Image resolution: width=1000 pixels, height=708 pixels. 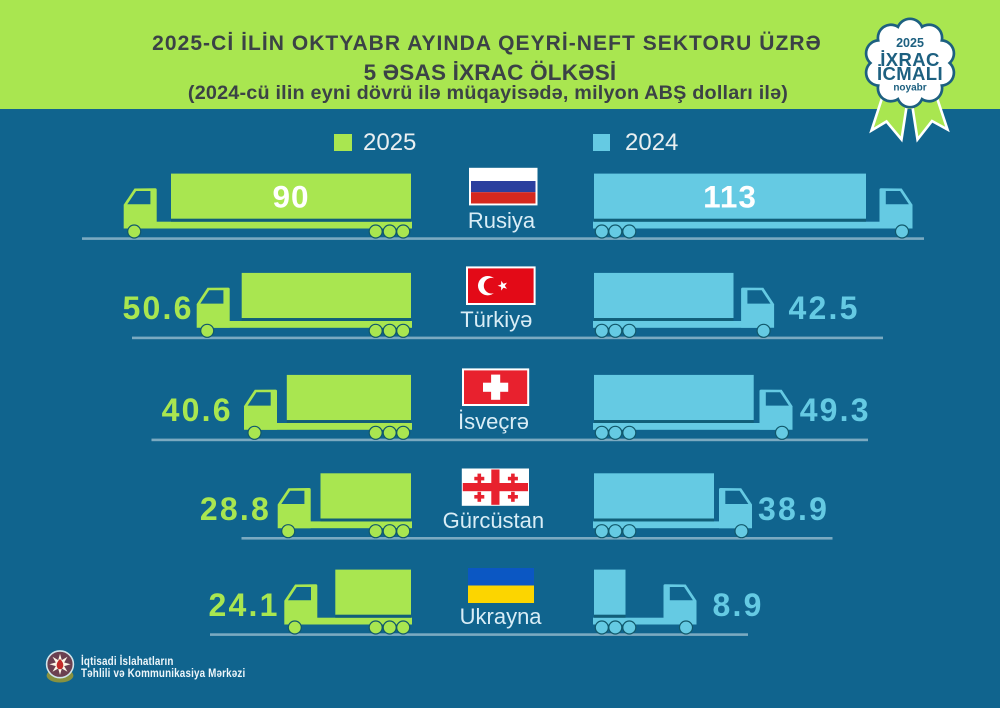 I want to click on svg-text: 2025, so click(x=910, y=43).